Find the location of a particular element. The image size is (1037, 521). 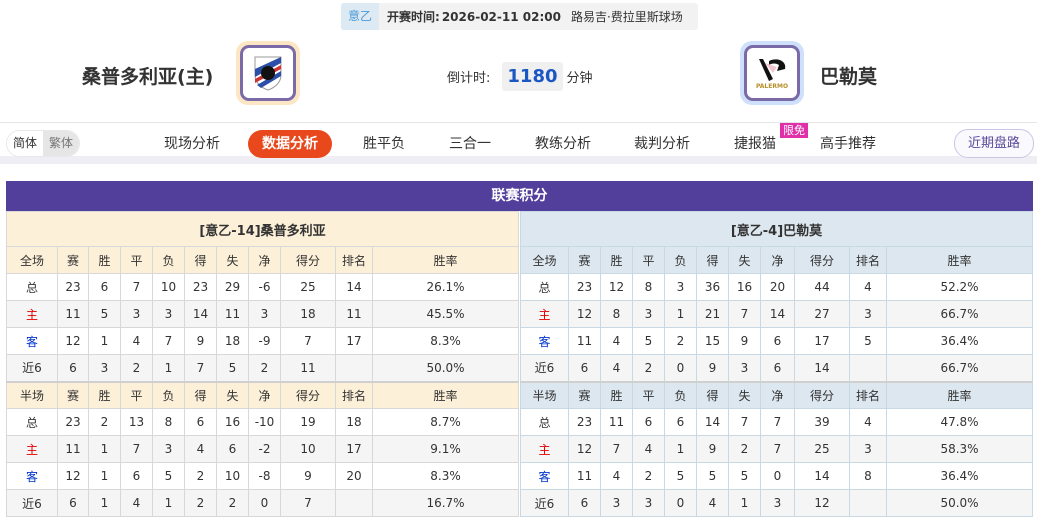

table-cell: 36.4% is located at coordinates (959, 341).